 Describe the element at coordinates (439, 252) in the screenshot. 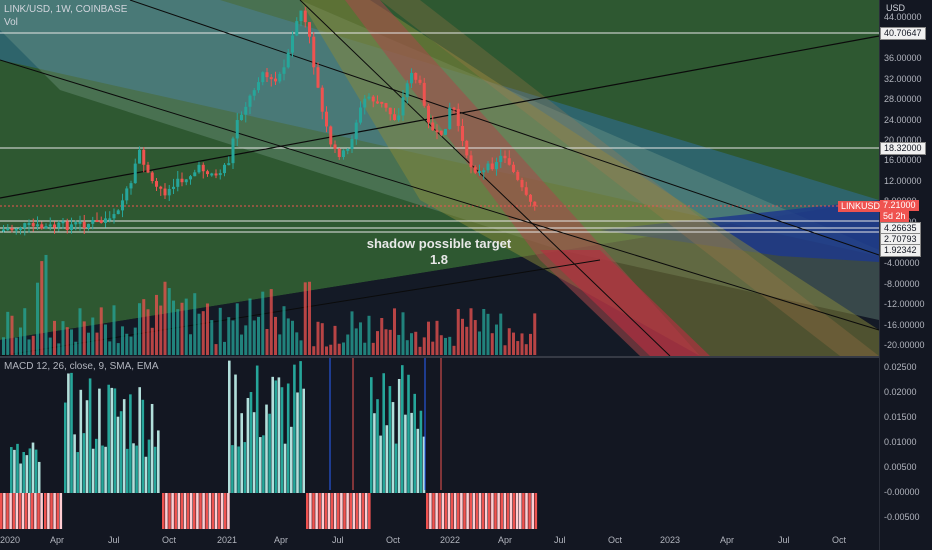

I see `chart-annotation: shadow possible target 1.8` at that location.